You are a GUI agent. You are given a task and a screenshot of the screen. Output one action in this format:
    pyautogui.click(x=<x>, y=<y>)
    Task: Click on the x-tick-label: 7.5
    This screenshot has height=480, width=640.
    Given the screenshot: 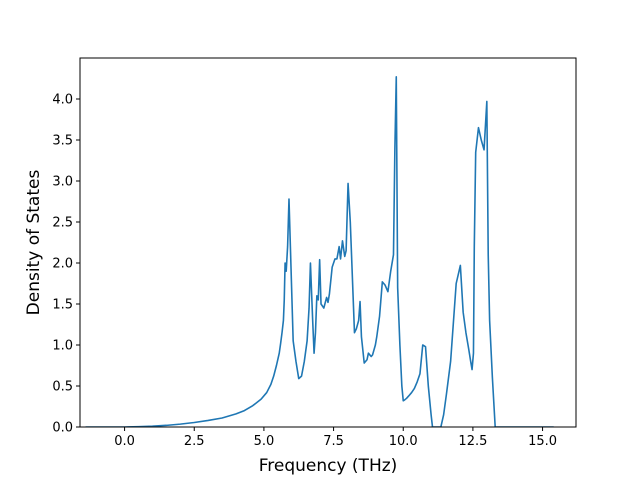 What is the action you would take?
    pyautogui.click(x=333, y=441)
    